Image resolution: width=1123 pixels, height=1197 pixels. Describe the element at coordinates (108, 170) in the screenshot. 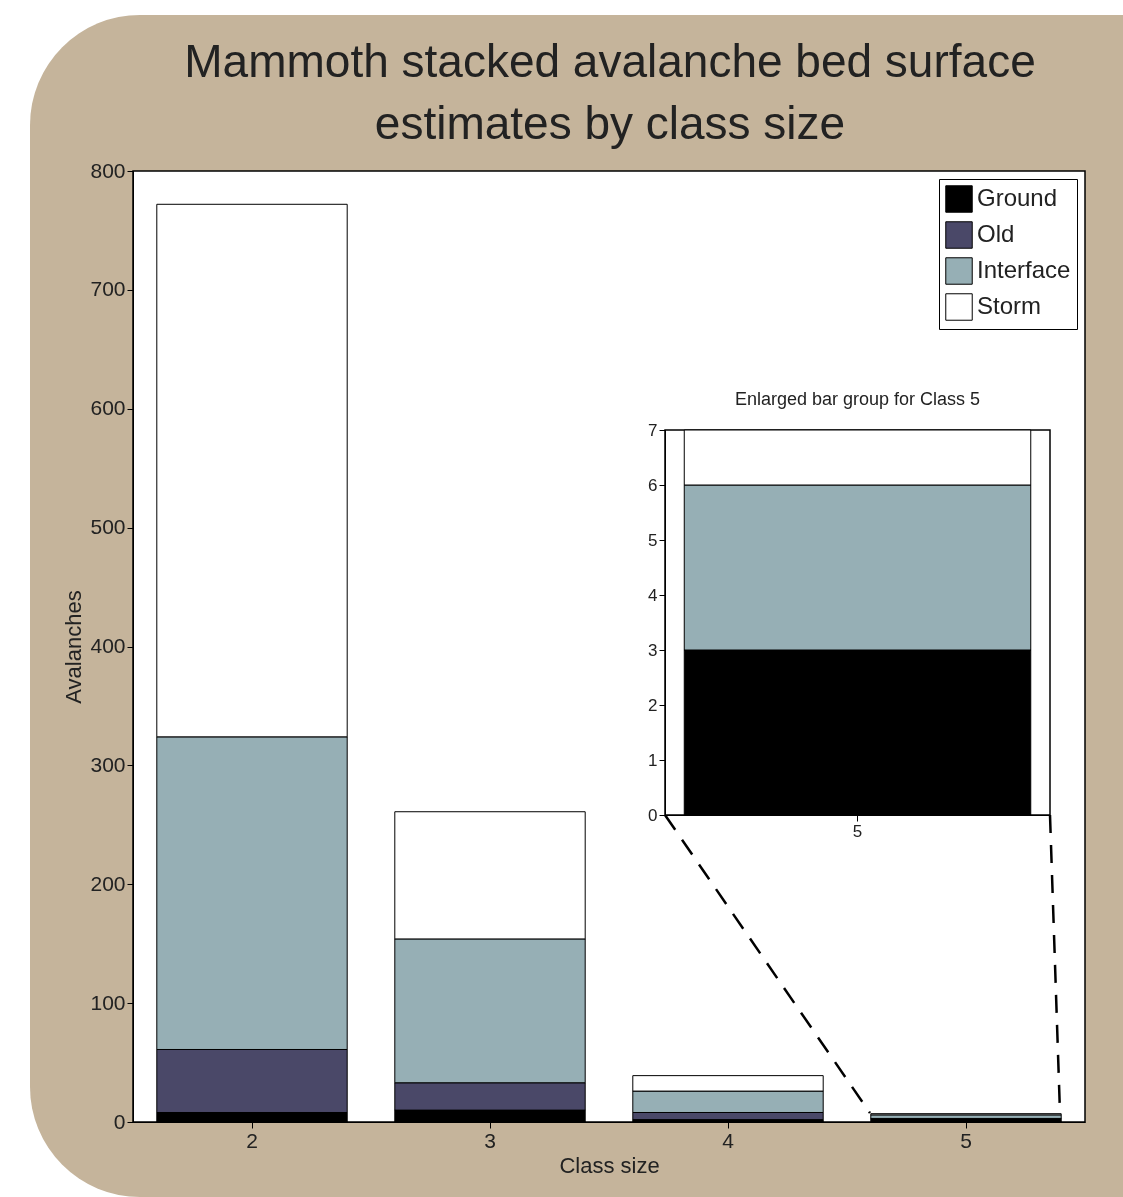

I see `y-tick-label: 800` at that location.